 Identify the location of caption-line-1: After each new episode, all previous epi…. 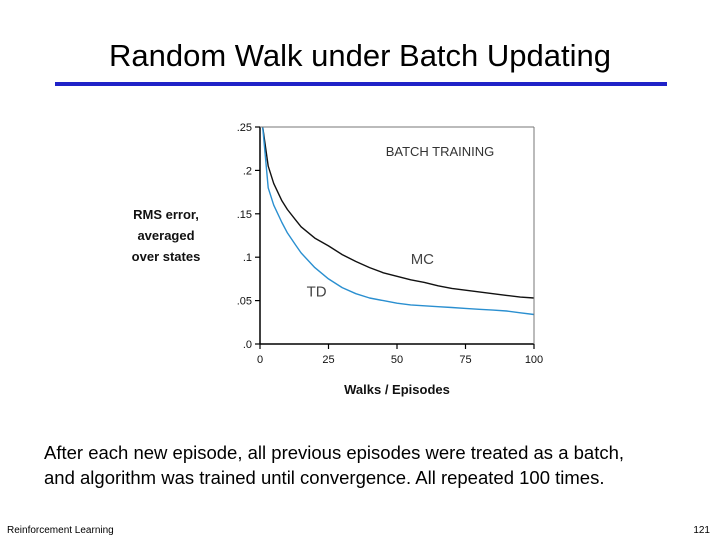
(334, 452).